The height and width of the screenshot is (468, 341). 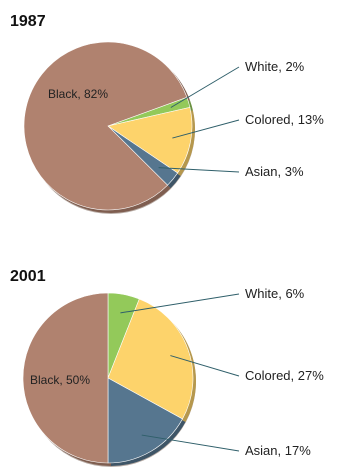 I want to click on slice-label-asian: Asian, 17%, so click(x=278, y=450).